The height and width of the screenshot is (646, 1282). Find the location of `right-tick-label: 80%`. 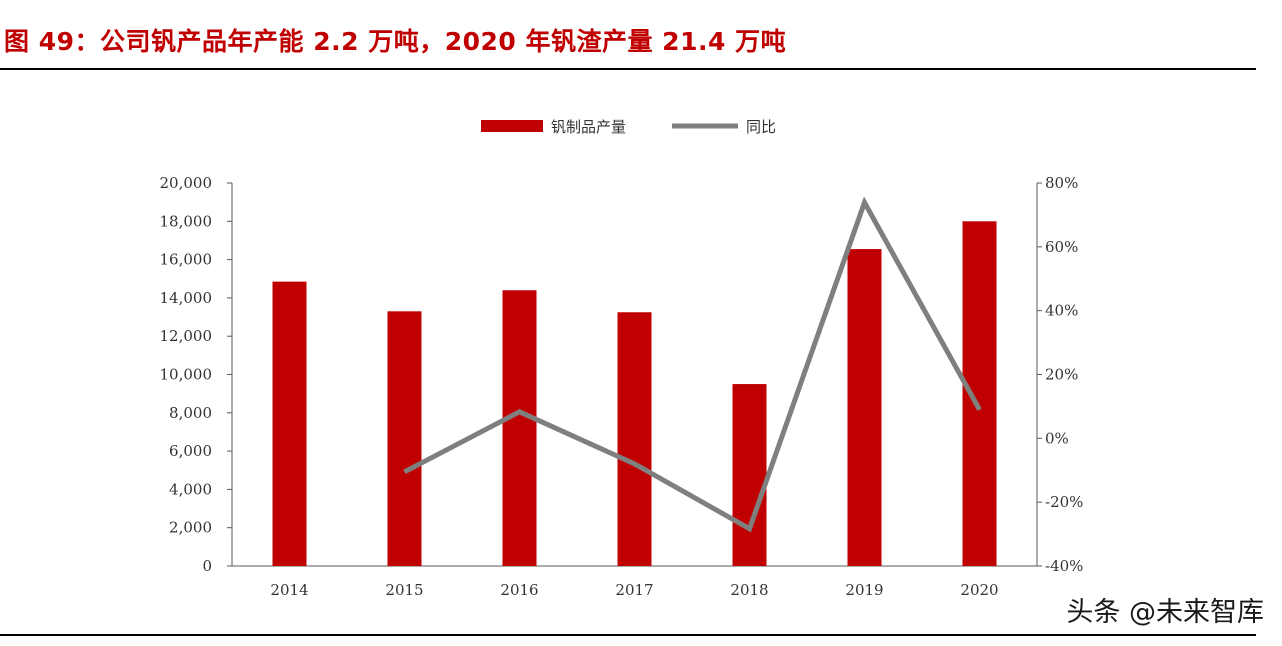

right-tick-label: 80% is located at coordinates (1061, 183).